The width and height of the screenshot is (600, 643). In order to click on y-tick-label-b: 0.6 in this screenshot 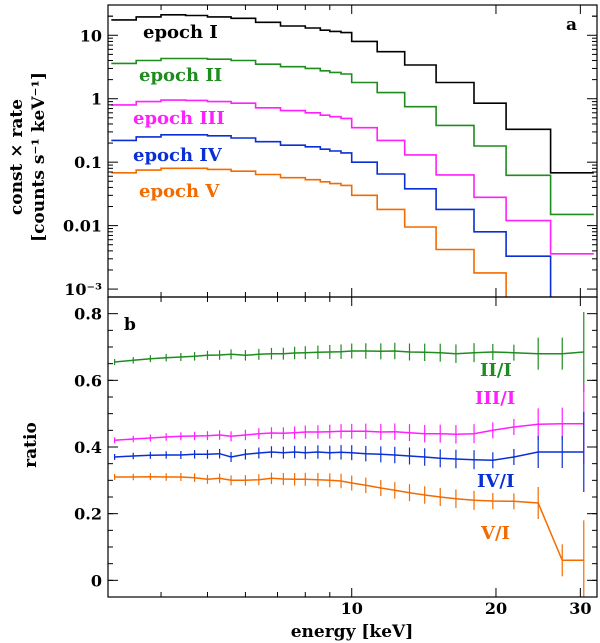, I will do `click(88, 380)`.